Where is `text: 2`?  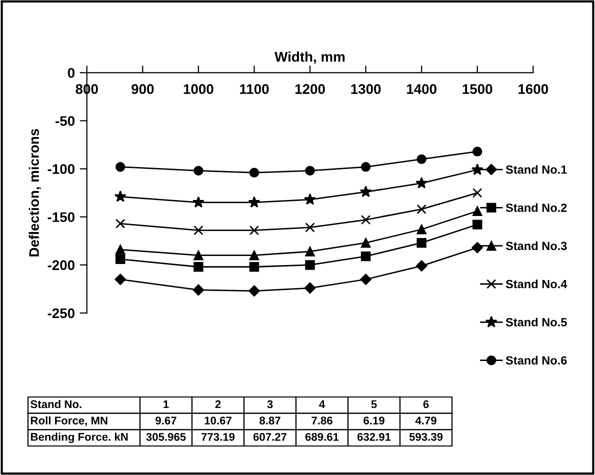
text: 2 is located at coordinates (218, 404).